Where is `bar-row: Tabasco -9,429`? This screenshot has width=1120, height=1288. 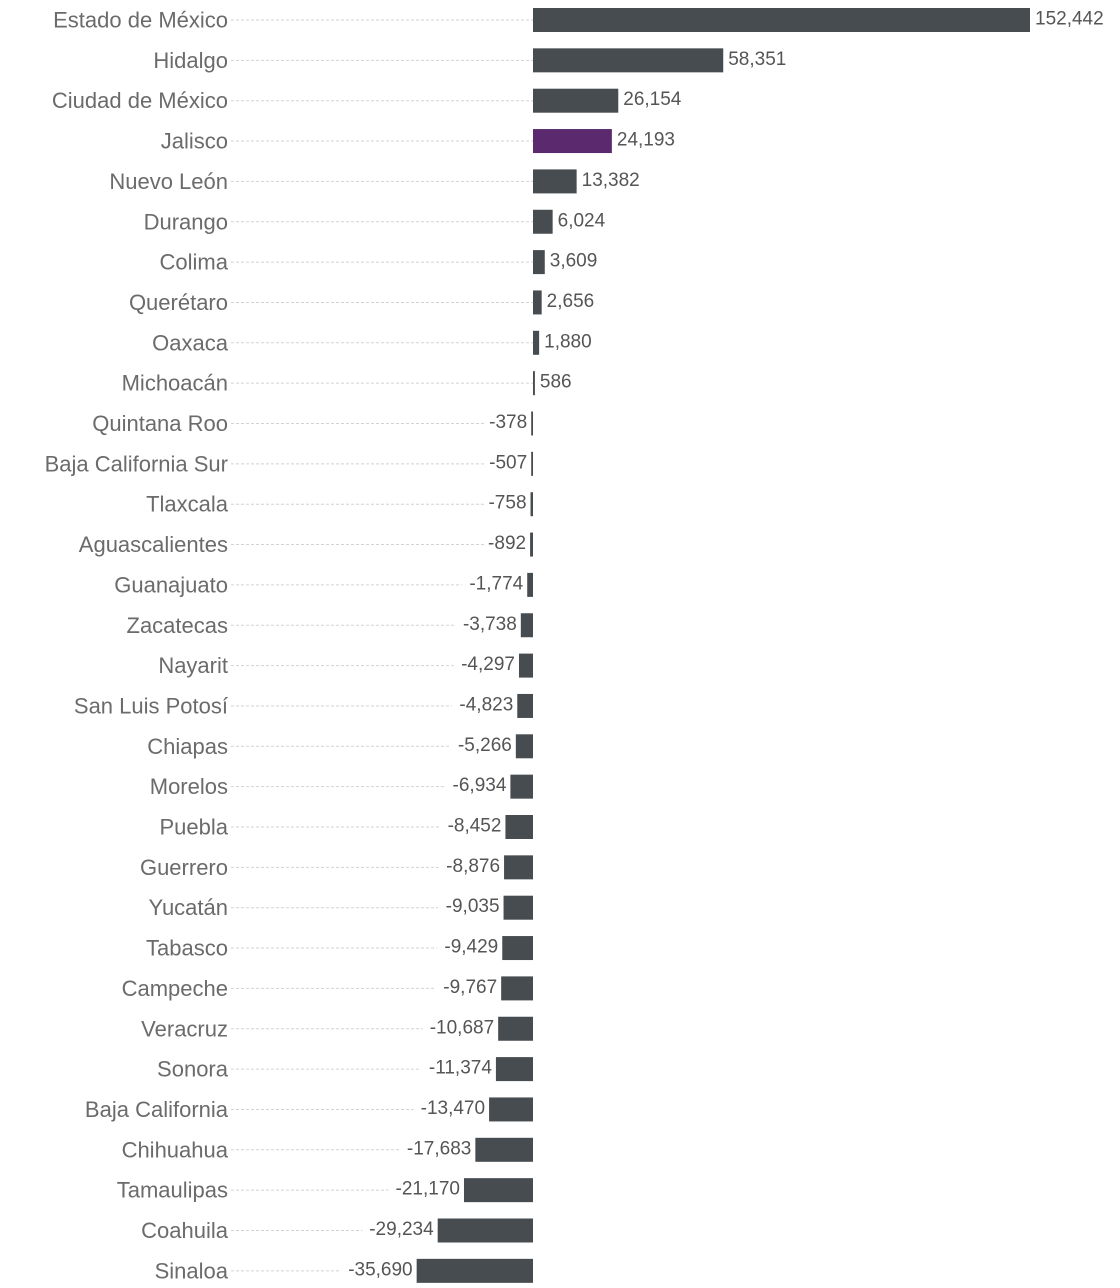
bar-row: Tabasco -9,429 is located at coordinates (339, 948).